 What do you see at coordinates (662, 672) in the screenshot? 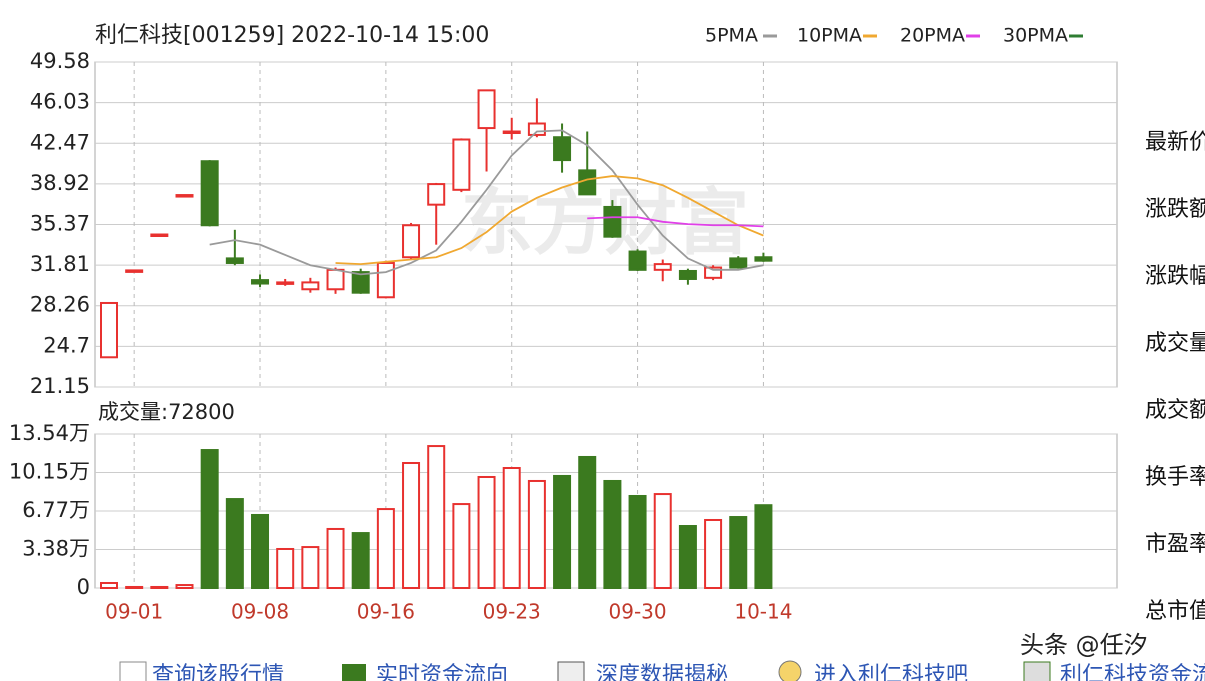
I see `link: 深度数据揭秘` at bounding box center [662, 672].